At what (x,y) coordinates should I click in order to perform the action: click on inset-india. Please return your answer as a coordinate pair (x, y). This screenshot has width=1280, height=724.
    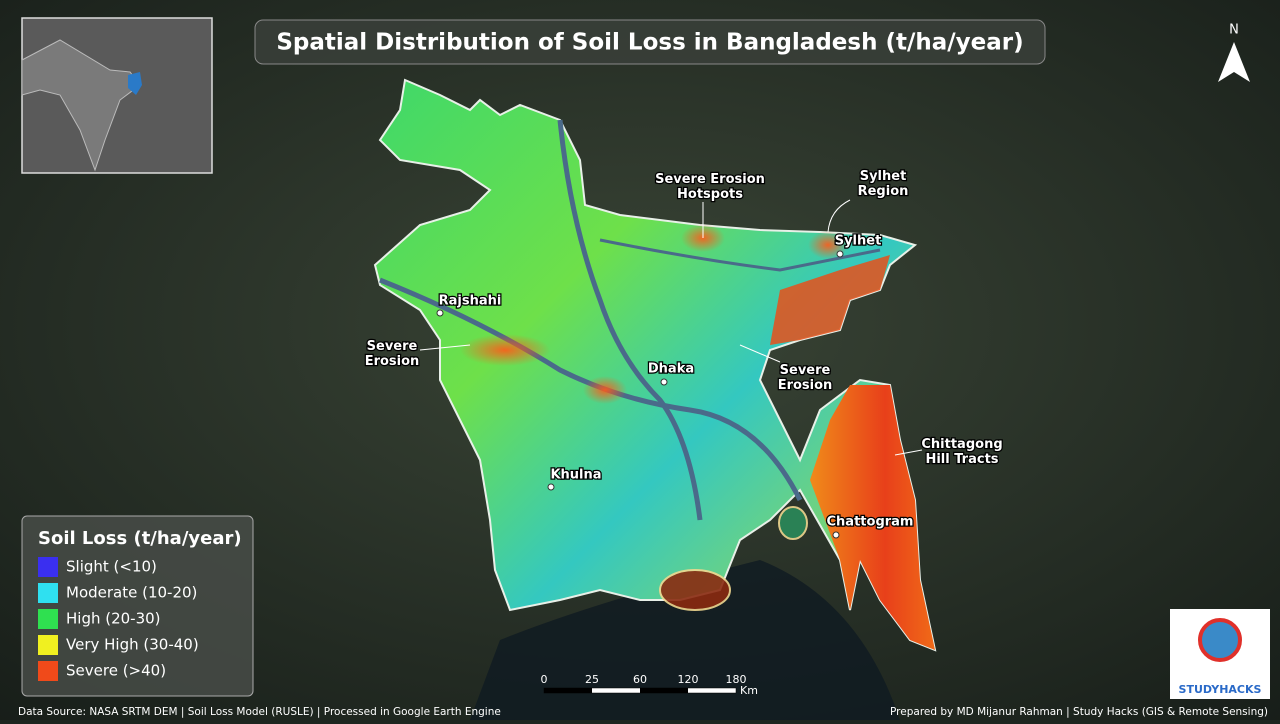
    Looking at the image, I should click on (81, 105).